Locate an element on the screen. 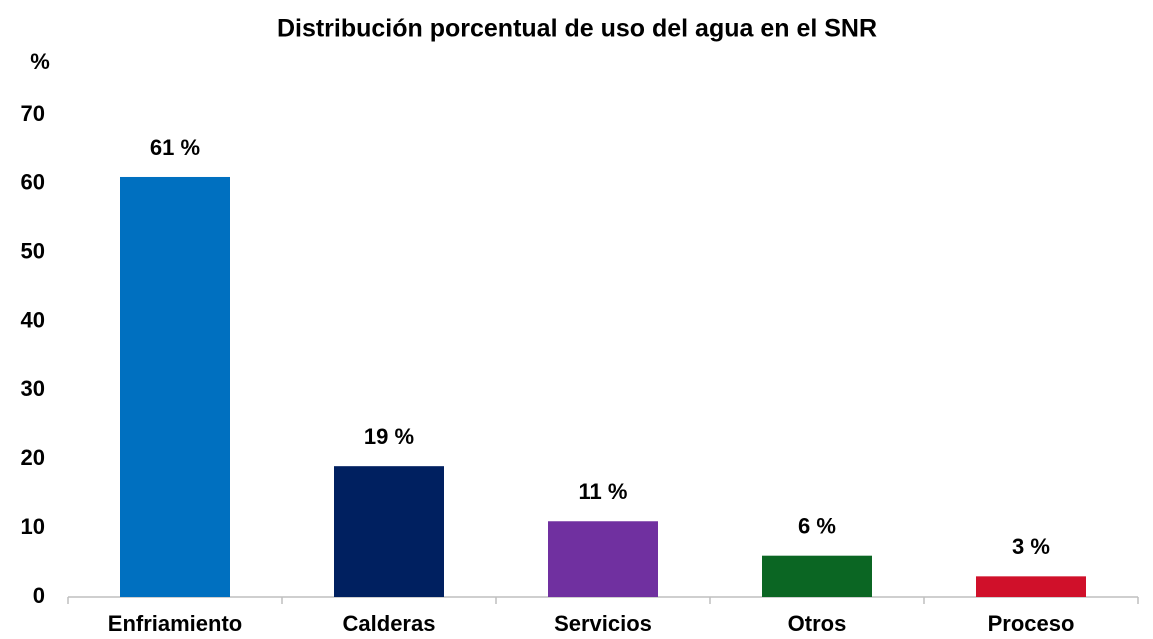 Image resolution: width=1153 pixels, height=639 pixels. data-label: 6 % is located at coordinates (817, 525).